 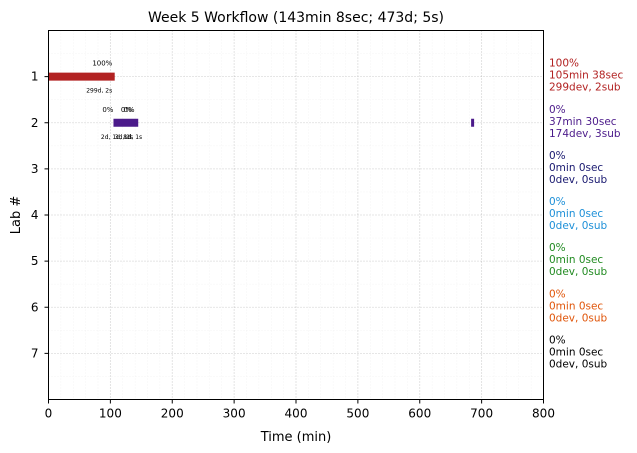 I want to click on lab-3-side-label: 0min 0sec, so click(x=576, y=168).